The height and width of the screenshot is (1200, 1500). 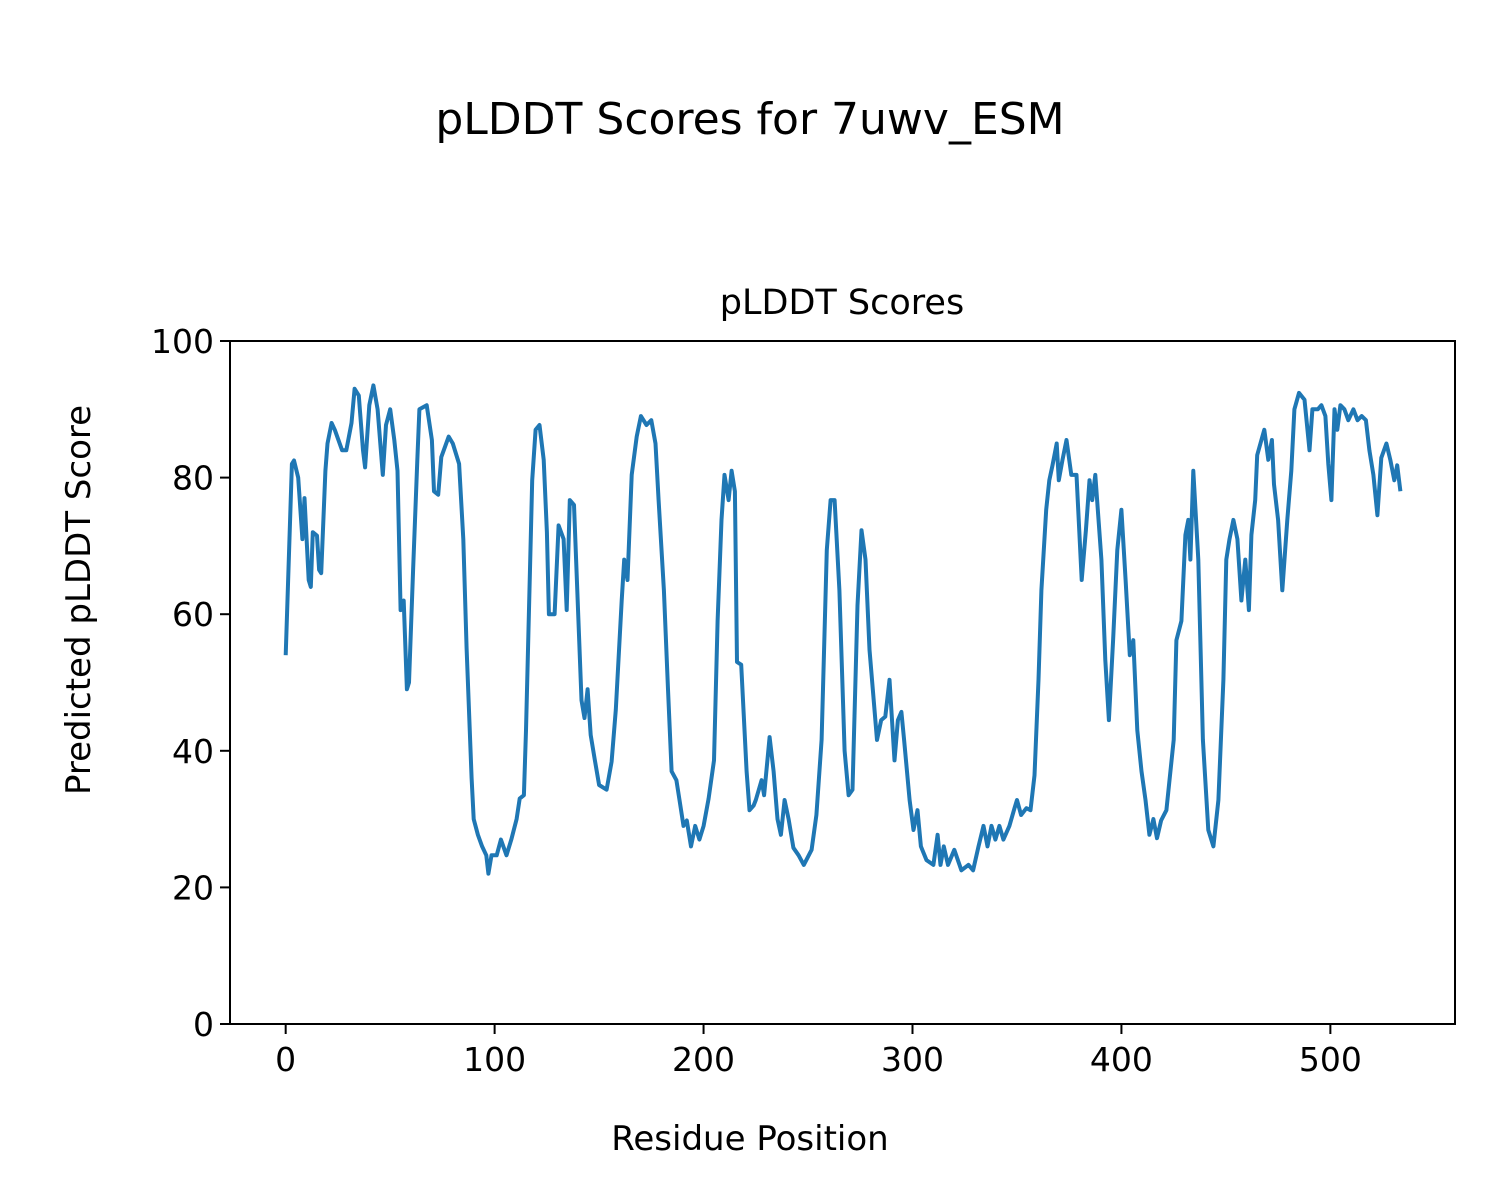 I want to click on y-tick-label: 80, so click(x=193, y=478).